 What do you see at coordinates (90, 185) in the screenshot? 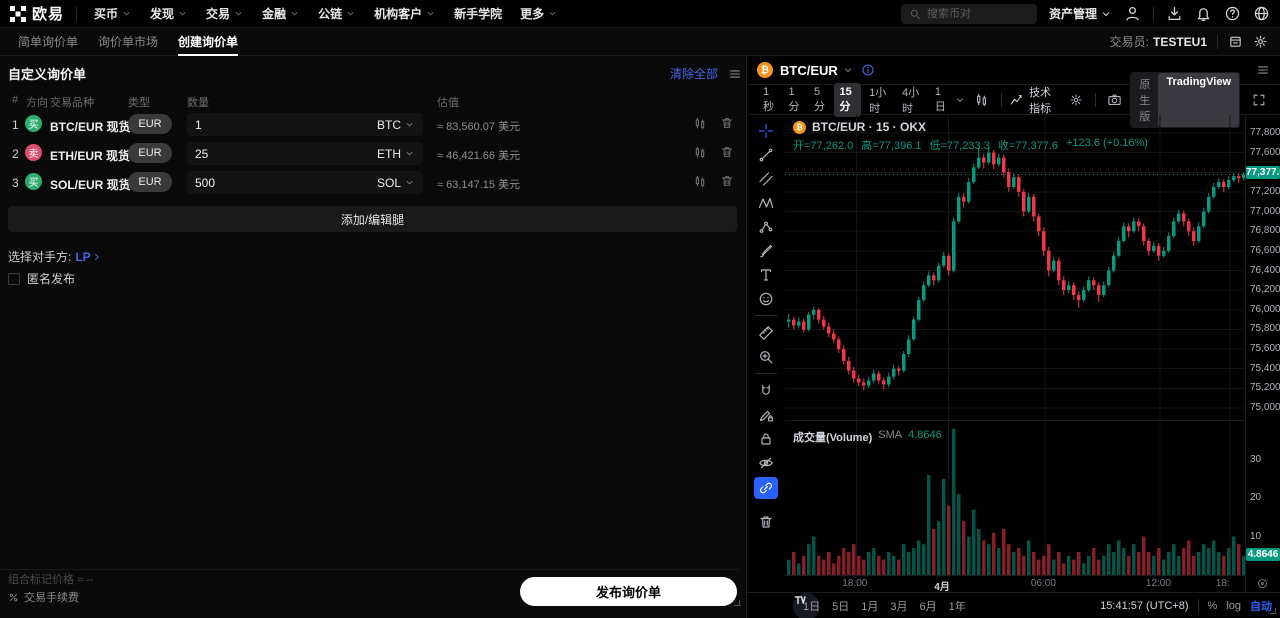
I see `pair-label: SOL/EUR 现货` at bounding box center [90, 185].